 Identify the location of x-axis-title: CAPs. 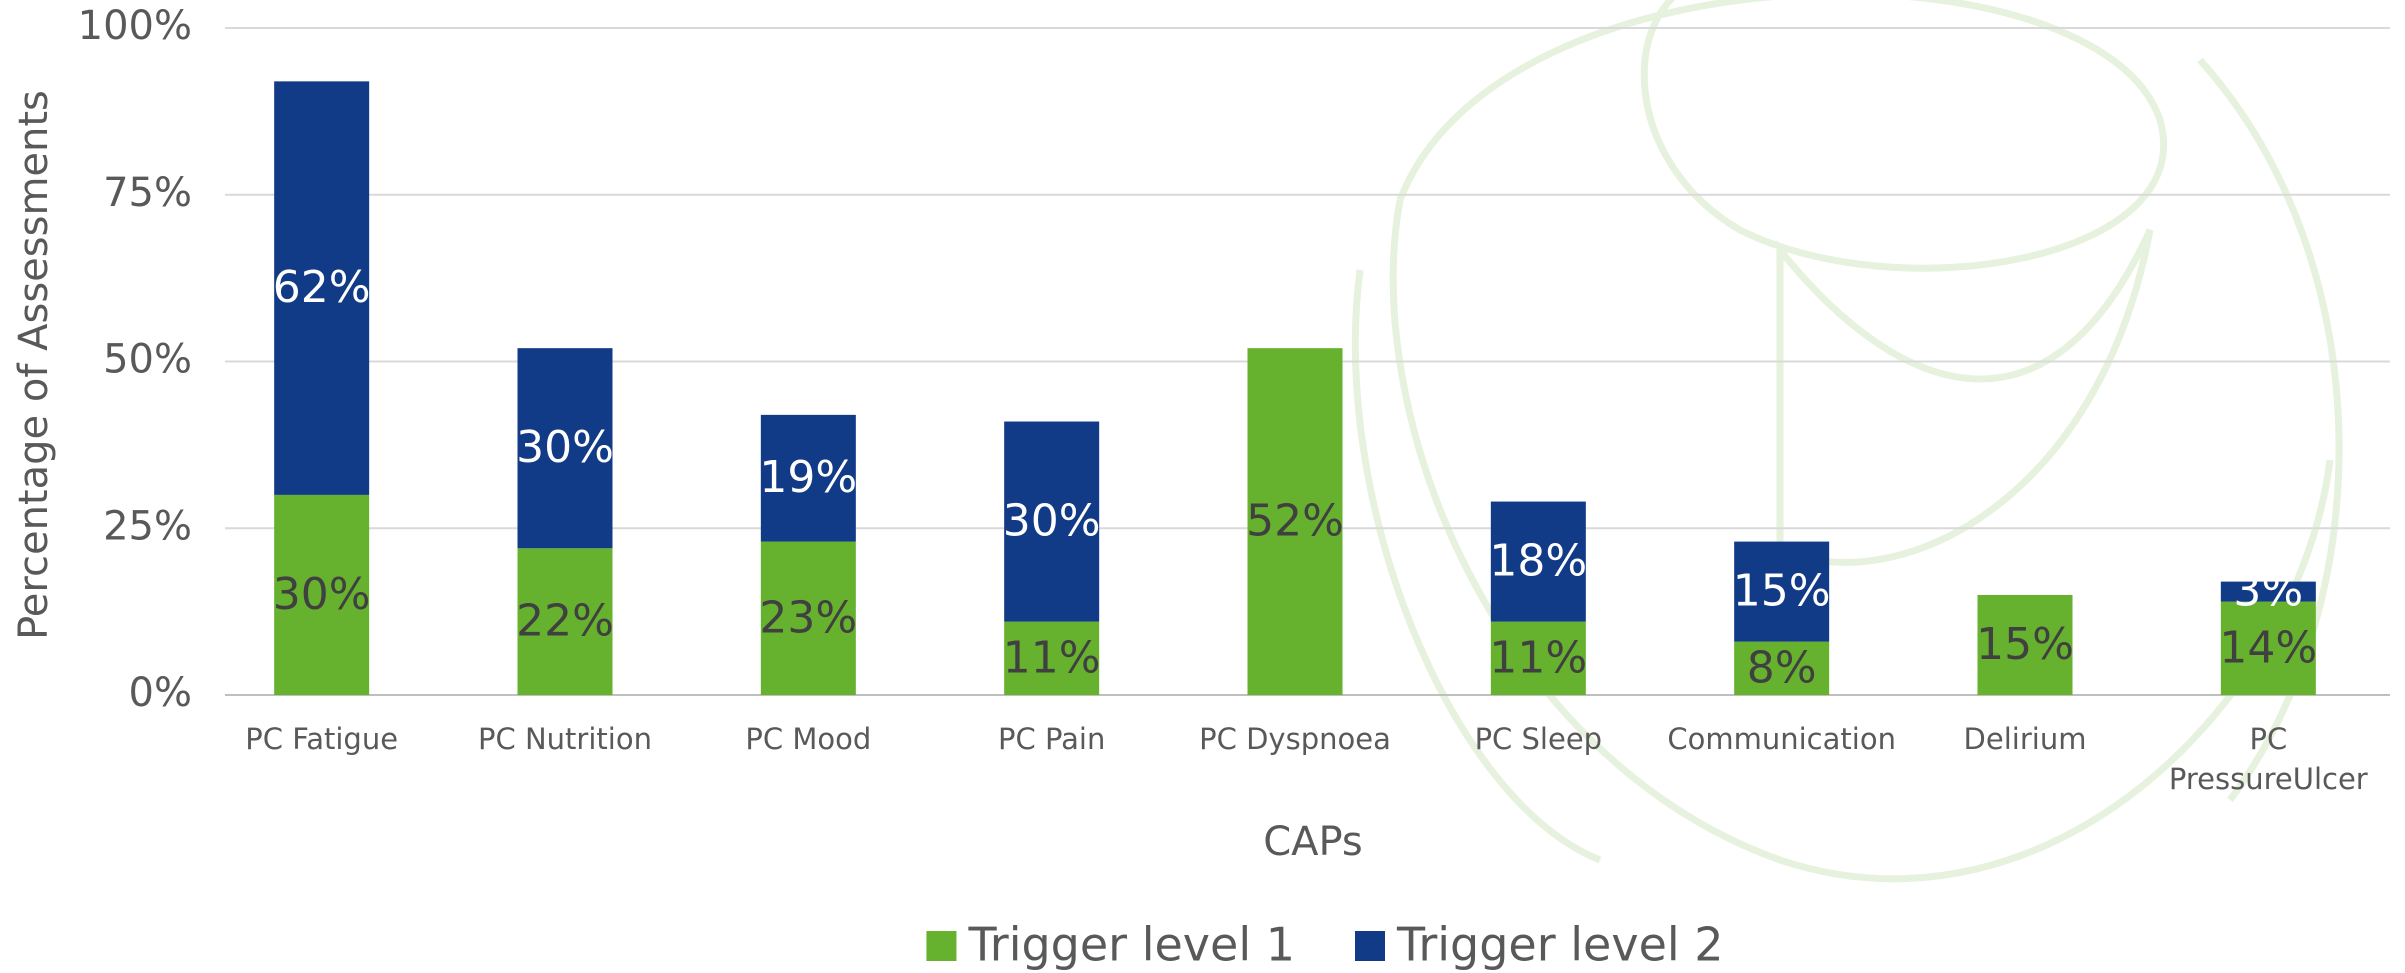
(1313, 842).